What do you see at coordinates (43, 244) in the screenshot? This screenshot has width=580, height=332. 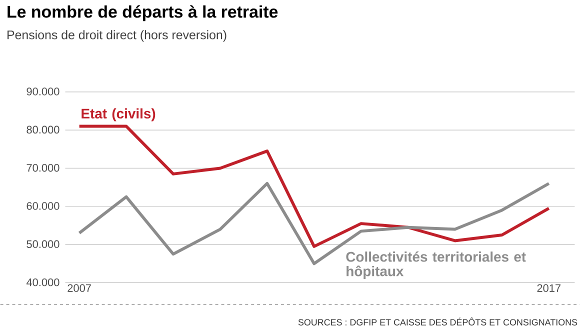 I see `y-tick-label: 50.000` at bounding box center [43, 244].